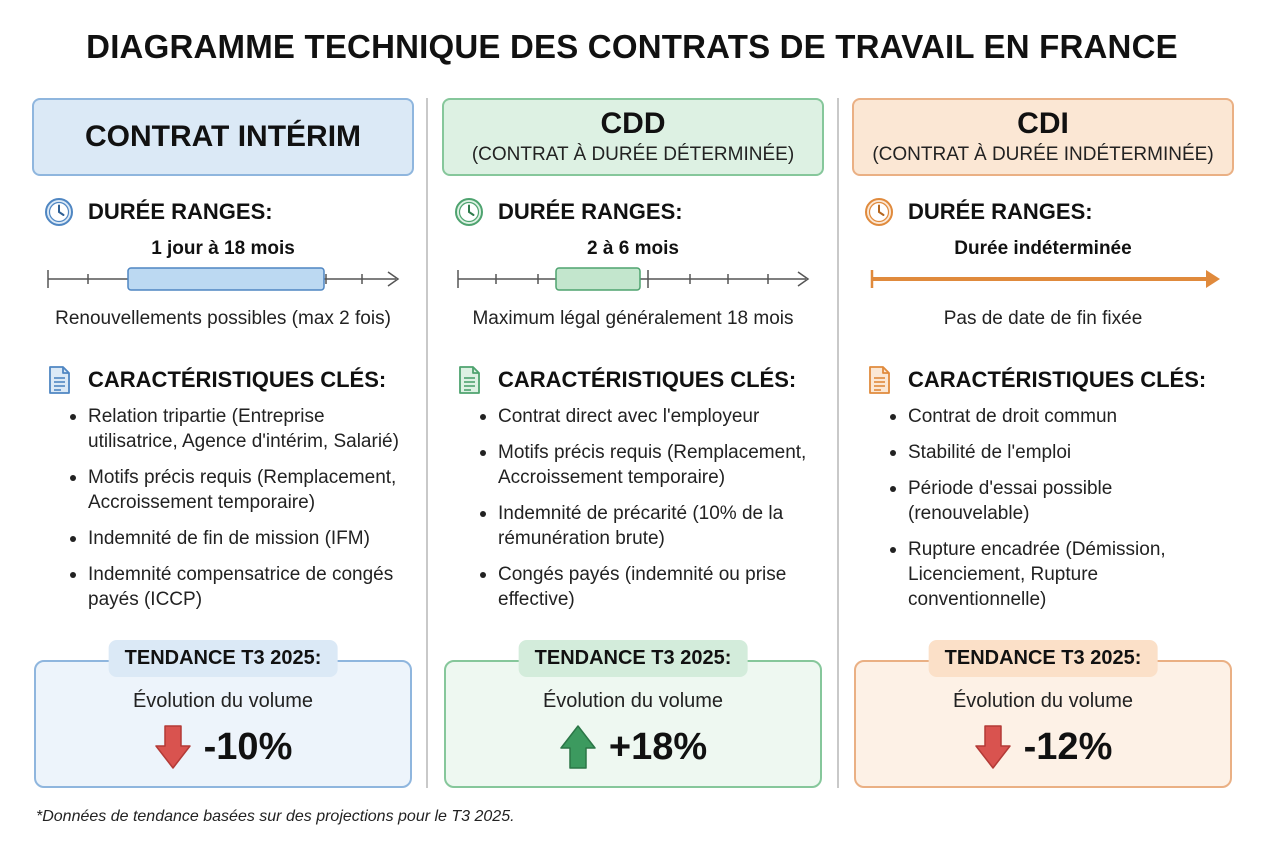 The image size is (1264, 848). I want to click on trend-value-row: -12%, so click(1043, 747).